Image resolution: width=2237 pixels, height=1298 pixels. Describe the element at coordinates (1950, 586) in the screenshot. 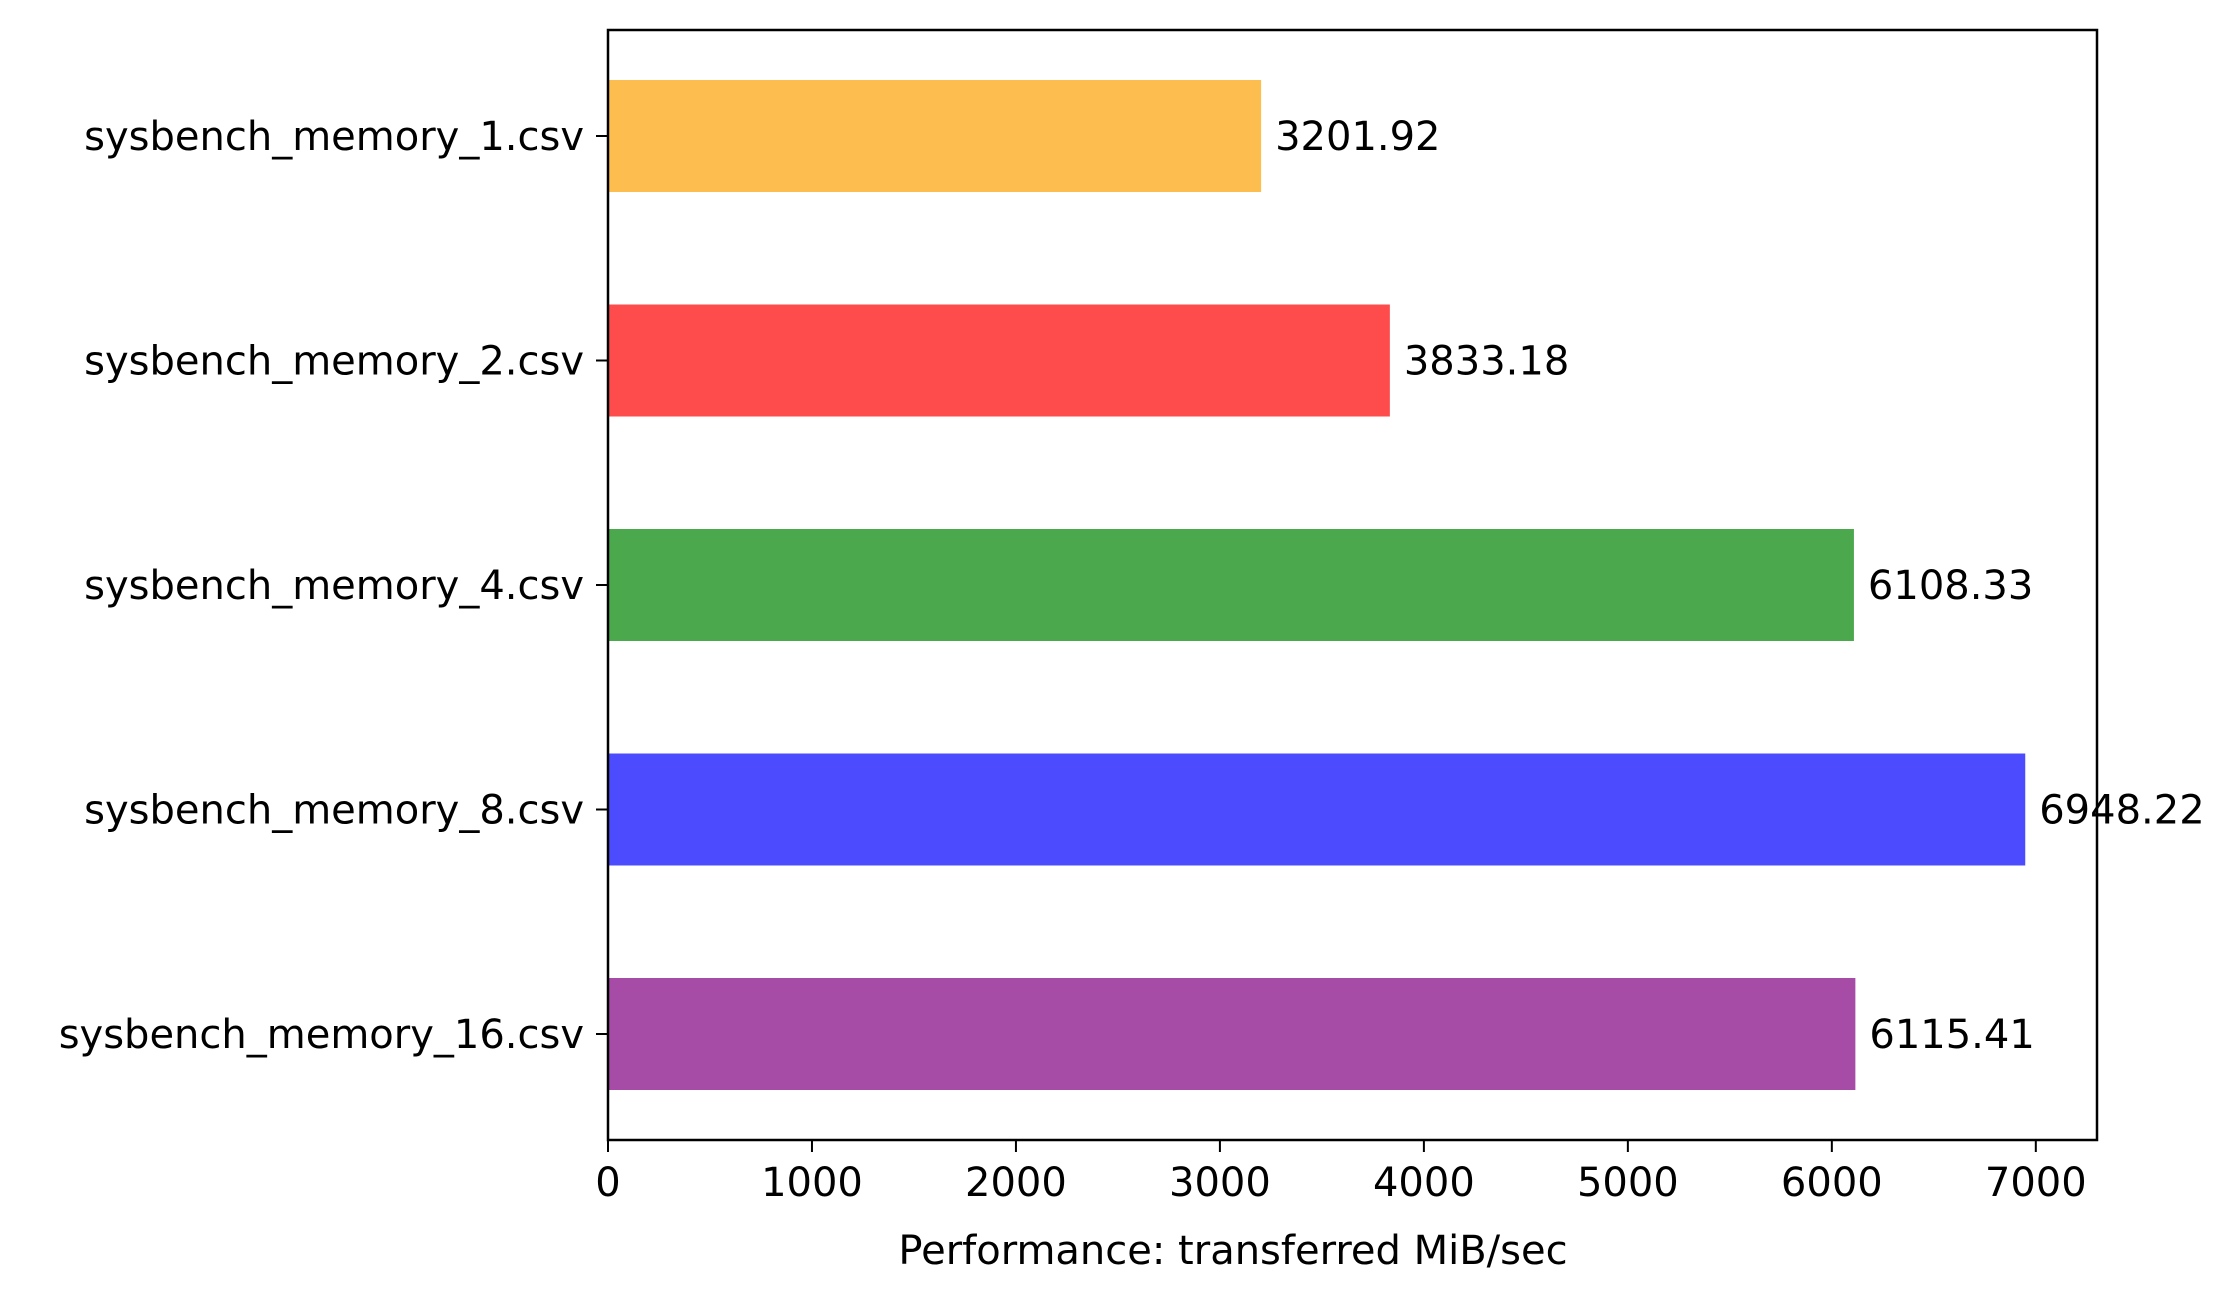

I see `data-label-3: 6108.33` at that location.